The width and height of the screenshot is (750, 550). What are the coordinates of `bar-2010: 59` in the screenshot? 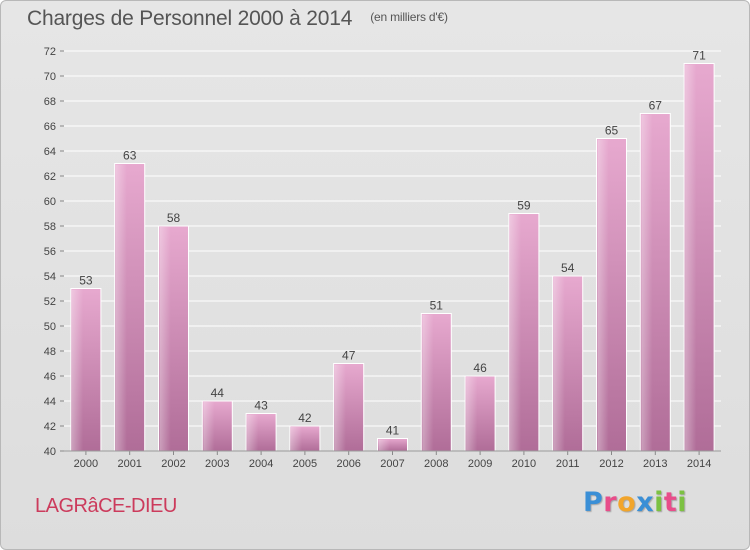 It's located at (524, 325).